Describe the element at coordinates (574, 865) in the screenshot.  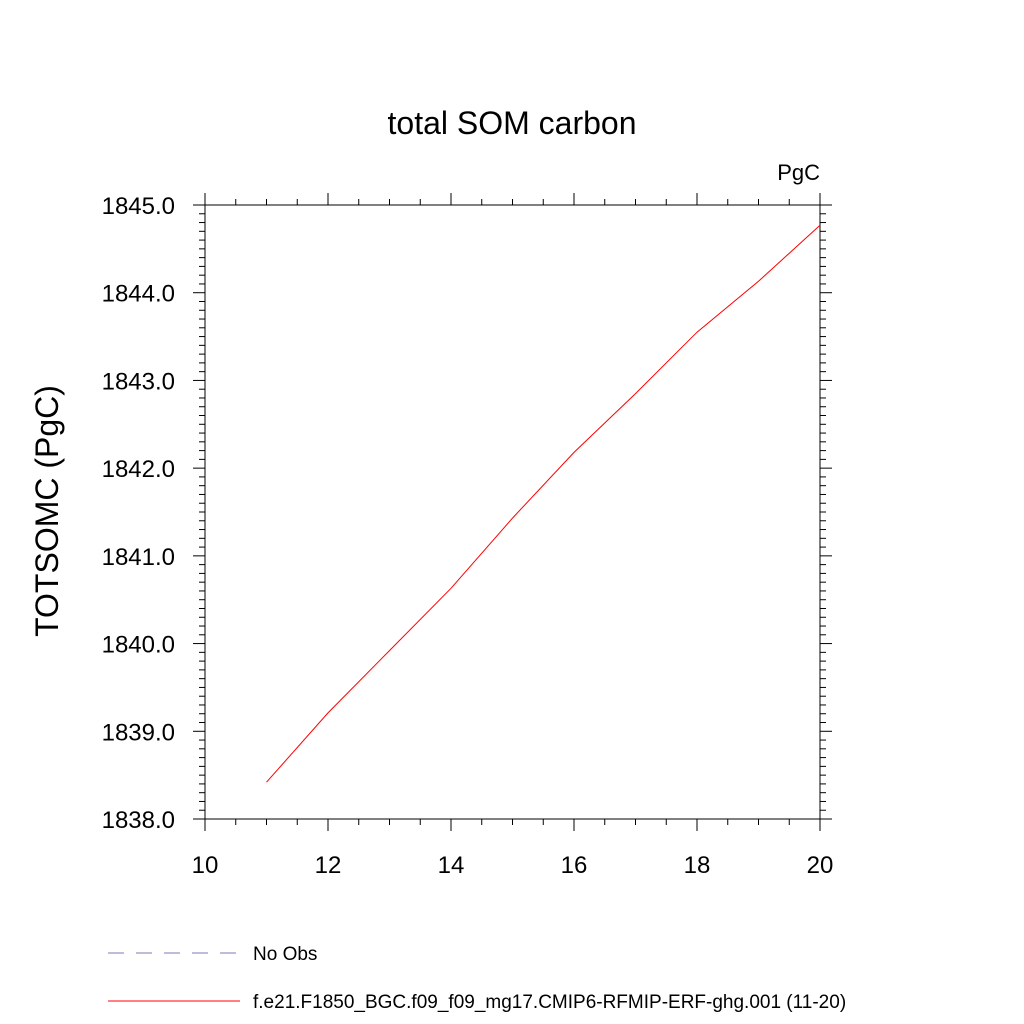
I see `x-tick-label: 16` at that location.